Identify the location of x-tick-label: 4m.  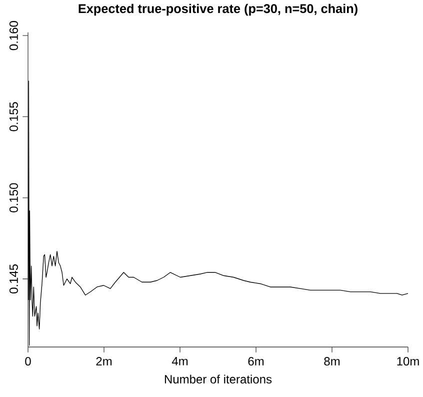
(180, 361).